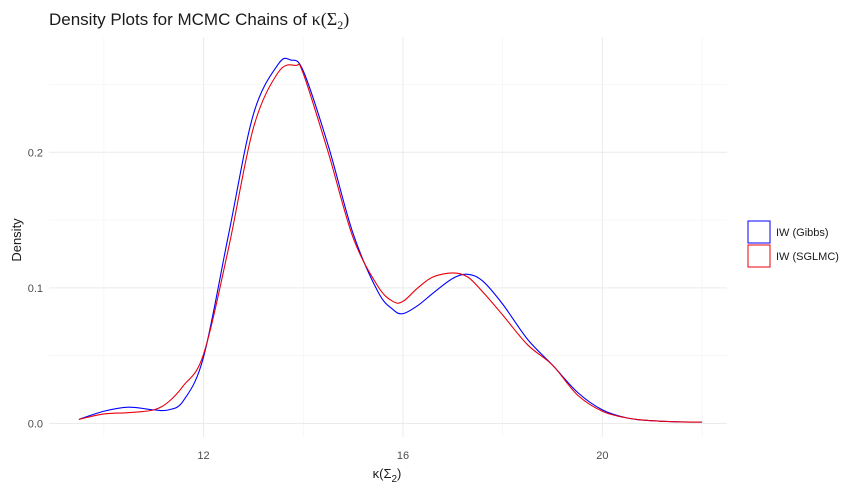 The height and width of the screenshot is (492, 860). What do you see at coordinates (759, 256) in the screenshot?
I see `legend-key-sglmc` at bounding box center [759, 256].